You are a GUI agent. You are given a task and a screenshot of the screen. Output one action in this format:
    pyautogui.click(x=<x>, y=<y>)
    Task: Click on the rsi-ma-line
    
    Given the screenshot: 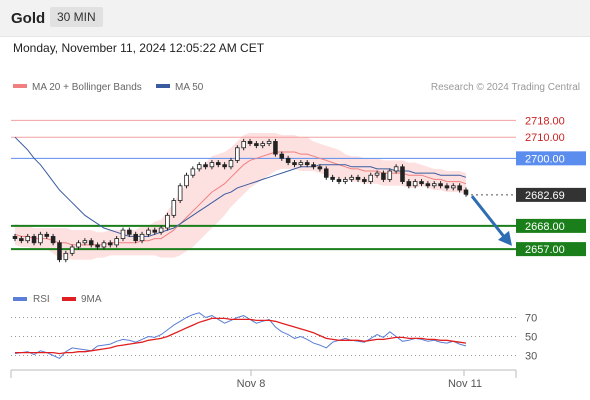 What is the action you would take?
    pyautogui.click(x=241, y=336)
    